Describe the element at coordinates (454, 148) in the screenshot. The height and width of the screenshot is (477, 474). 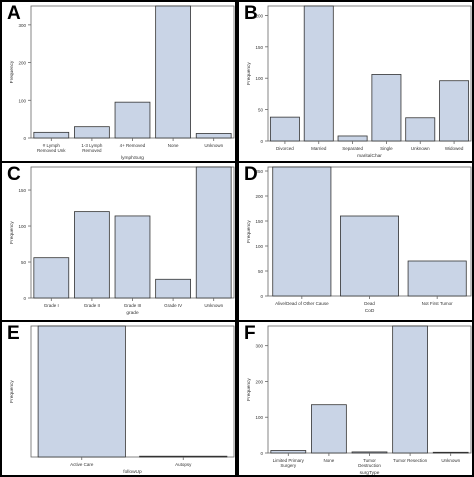
I see `x-tick-label: Widowed` at that location.